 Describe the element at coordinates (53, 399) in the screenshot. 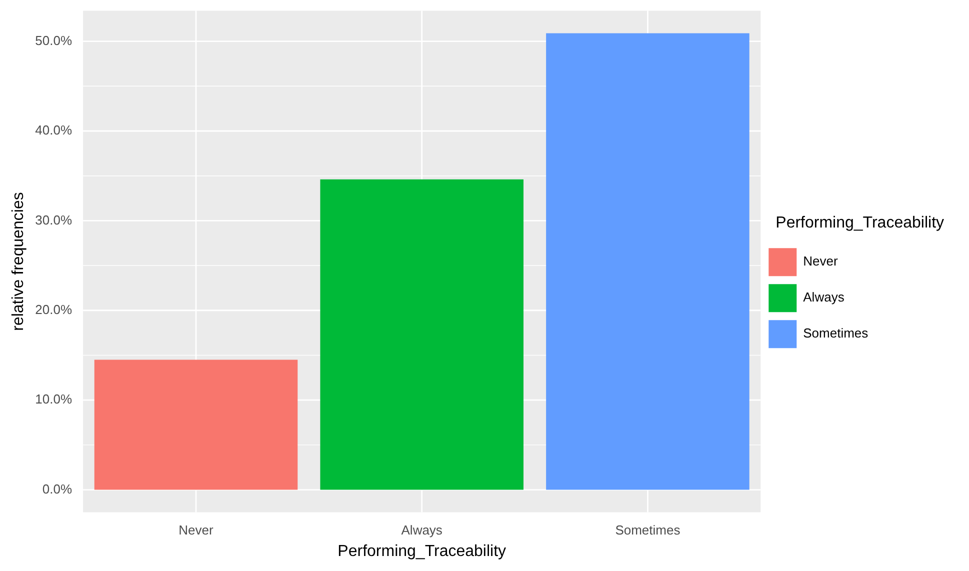

I see `y-tick-label: 10.0%` at that location.